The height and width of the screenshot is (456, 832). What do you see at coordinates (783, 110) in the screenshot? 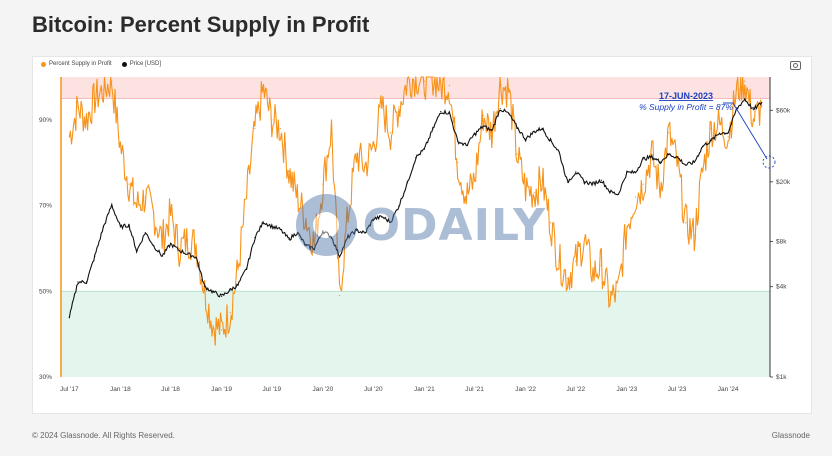
I see `y-right-tick-4: $60k` at bounding box center [783, 110].